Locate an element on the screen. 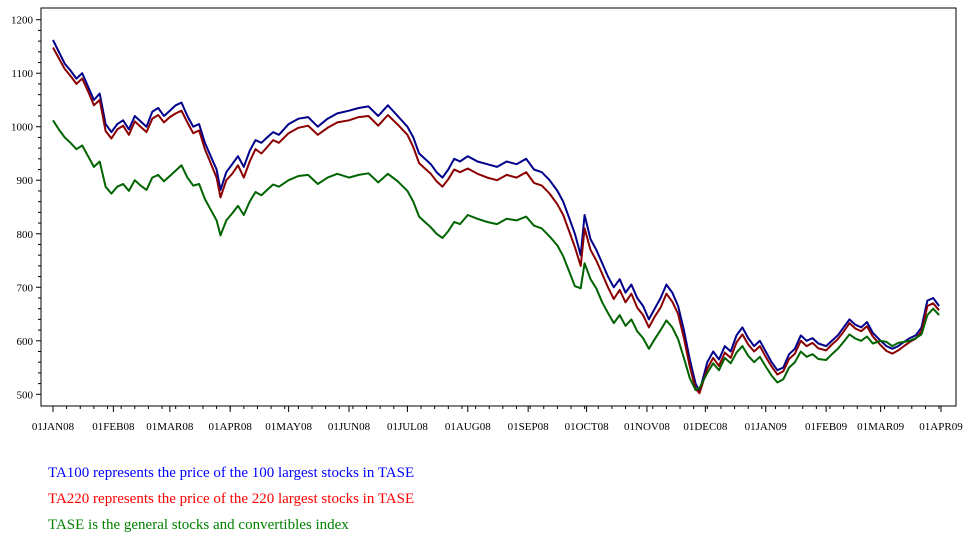  x-tick-label: 01MAY08 is located at coordinates (288, 427).